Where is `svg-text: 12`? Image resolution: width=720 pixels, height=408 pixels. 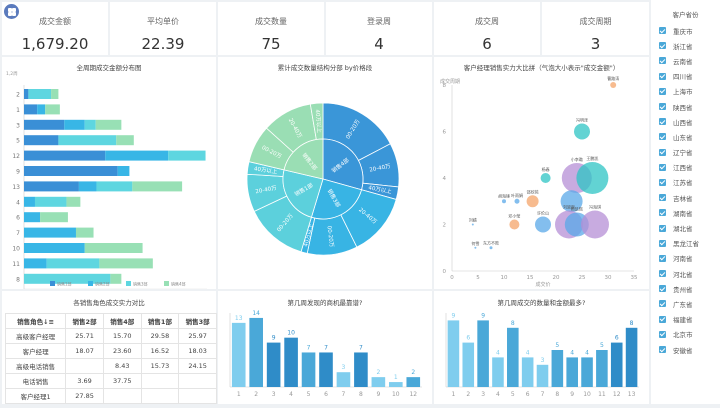
svg-text: 12 is located at coordinates (413, 394).